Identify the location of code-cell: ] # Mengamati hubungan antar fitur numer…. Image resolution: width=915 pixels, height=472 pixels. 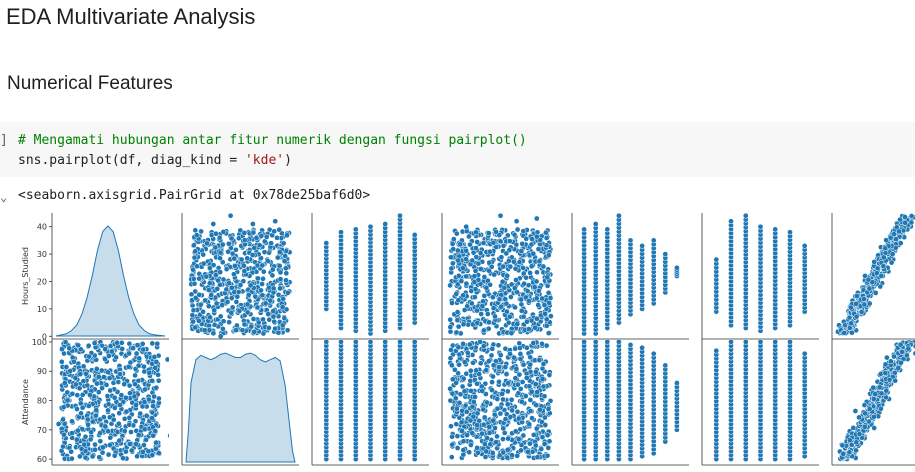
(457, 149).